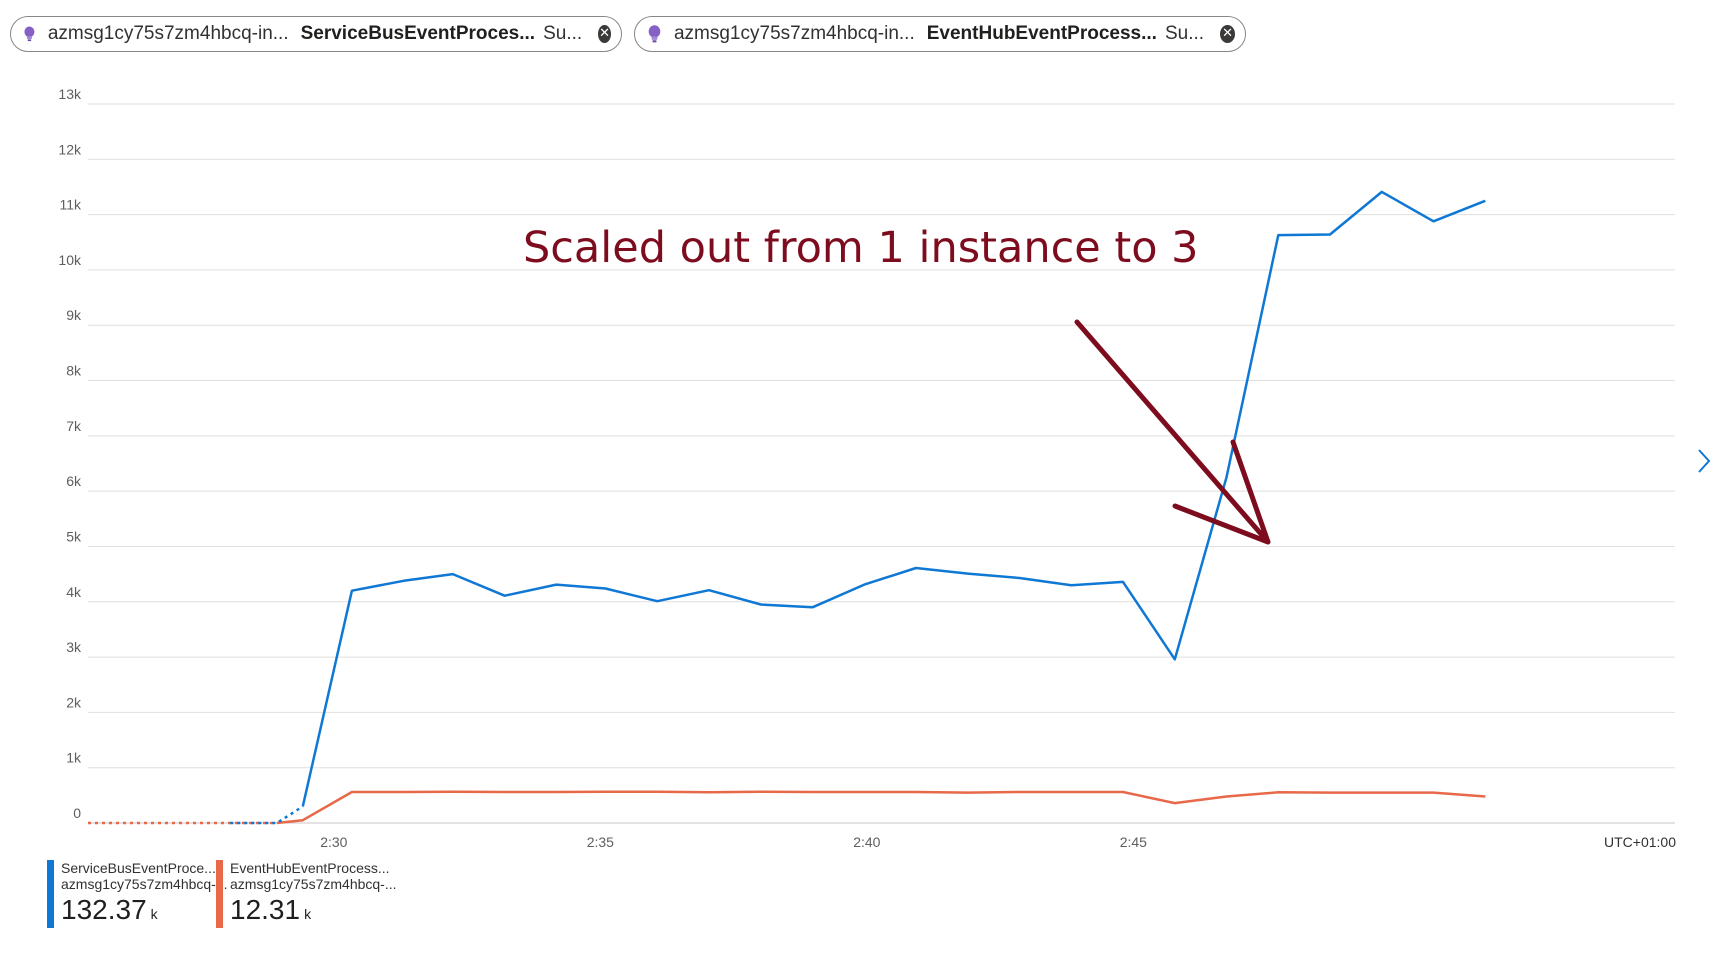 This screenshot has height=954, width=1713. I want to click on y-tick-label: 5k, so click(74, 536).